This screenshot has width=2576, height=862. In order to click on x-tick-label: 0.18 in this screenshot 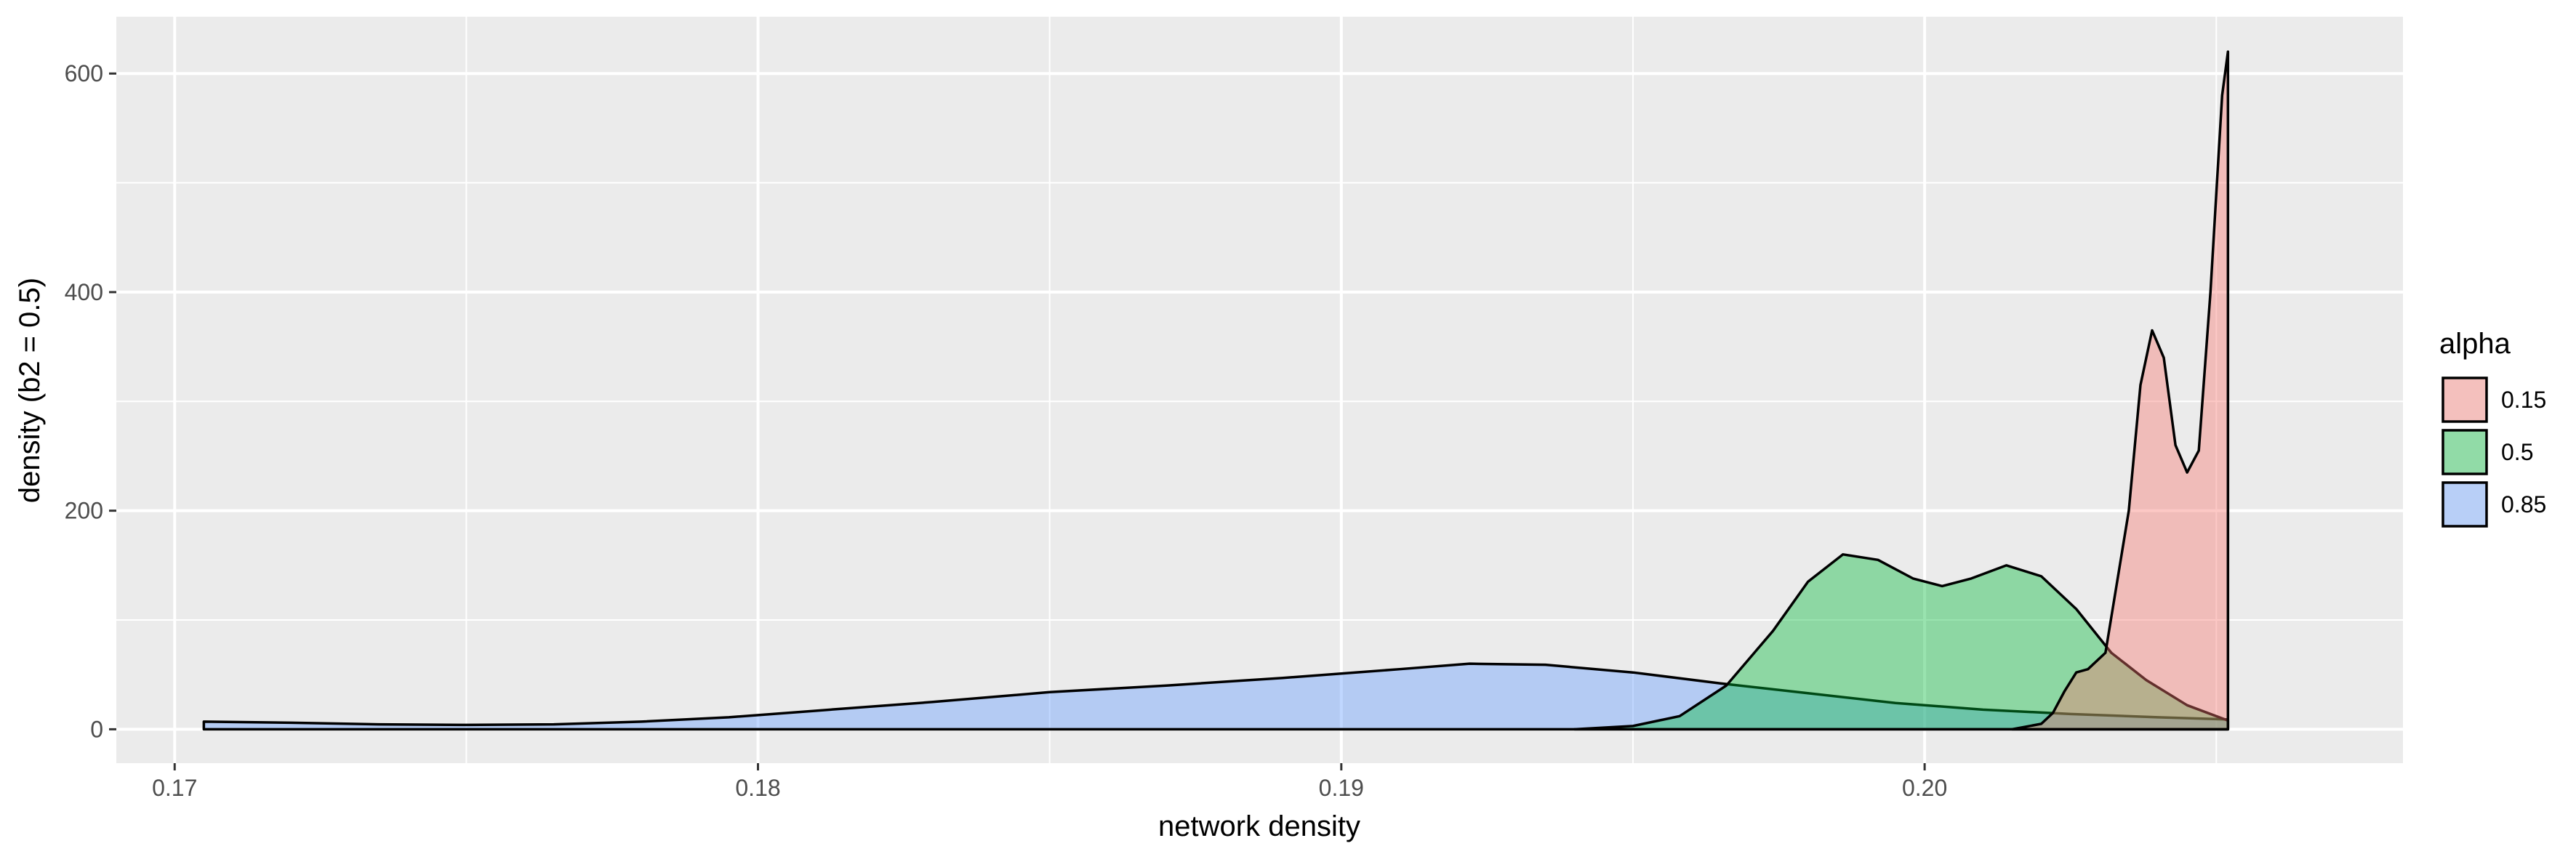, I will do `click(757, 788)`.